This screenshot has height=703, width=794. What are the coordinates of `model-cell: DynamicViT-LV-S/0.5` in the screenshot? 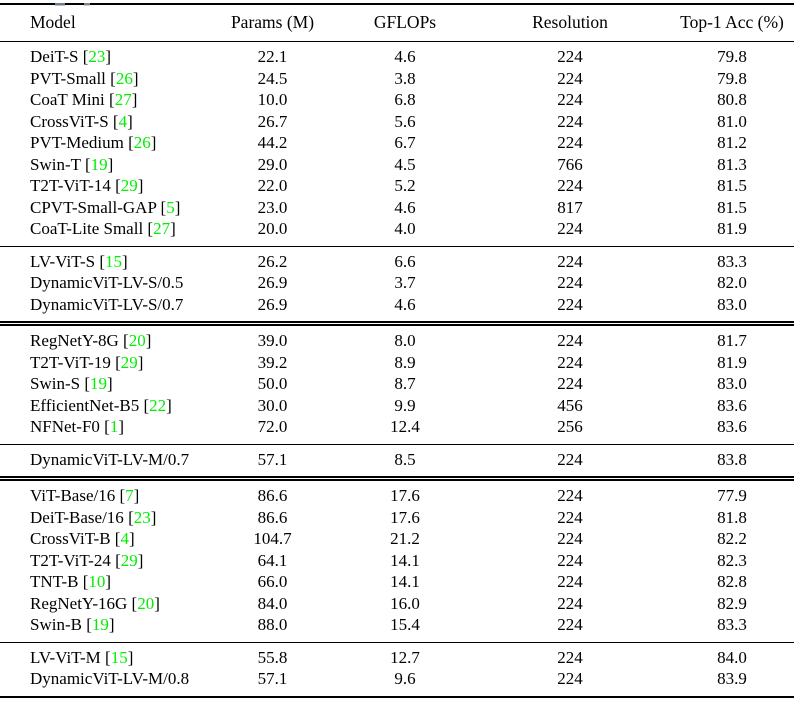 It's located at (102, 283).